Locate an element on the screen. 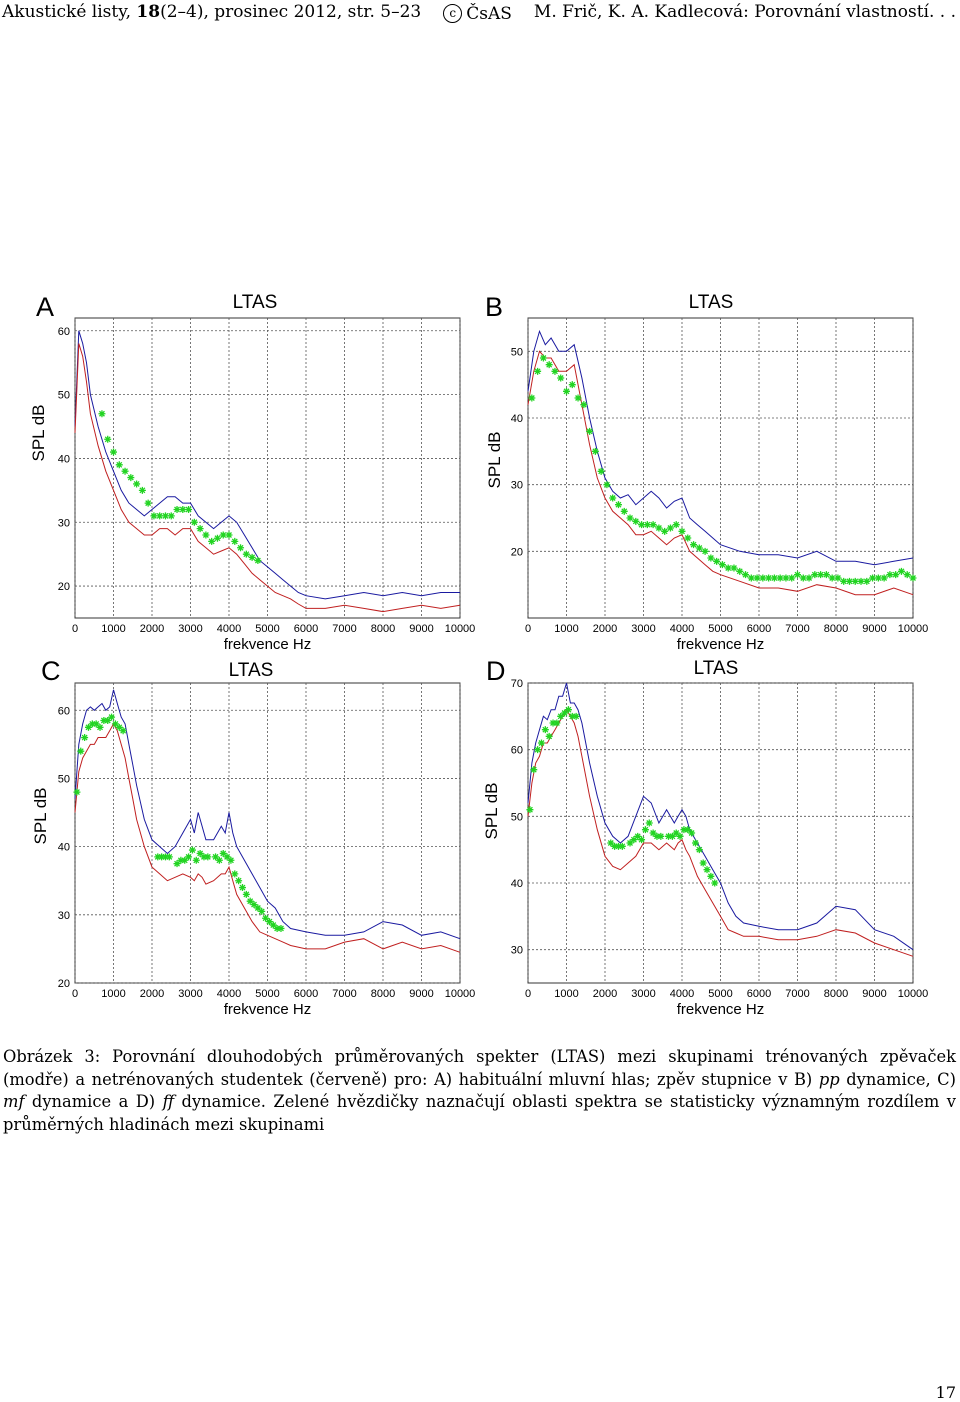 Image resolution: width=960 pixels, height=1402 pixels. trained-series-line is located at coordinates (267, 465).